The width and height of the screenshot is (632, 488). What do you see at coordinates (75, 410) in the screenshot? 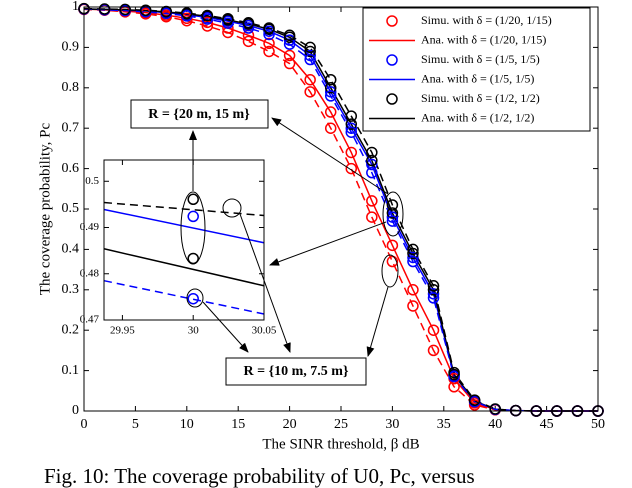
I see `y-tick-label: 0` at bounding box center [75, 410].